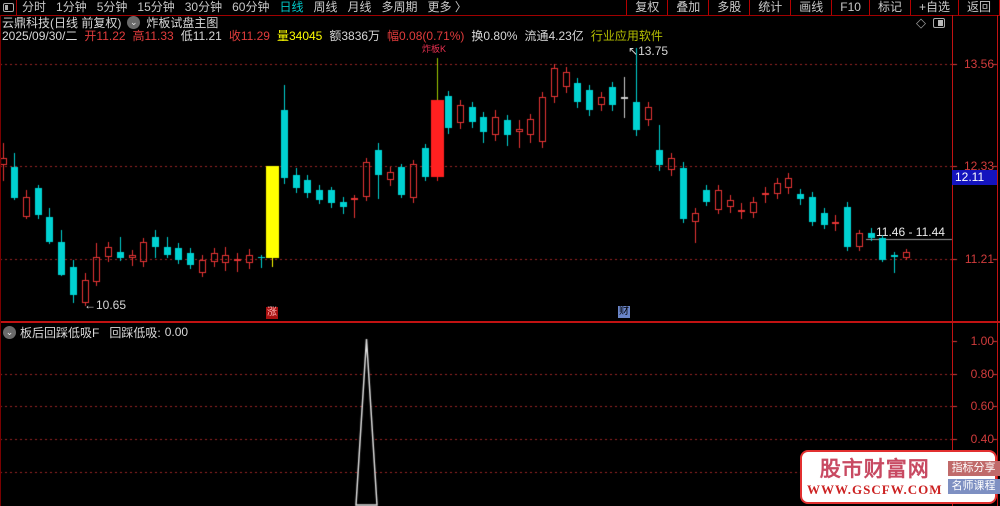 The height and width of the screenshot is (506, 1000). I want to click on tab-30min: 30分钟, so click(203, 7).